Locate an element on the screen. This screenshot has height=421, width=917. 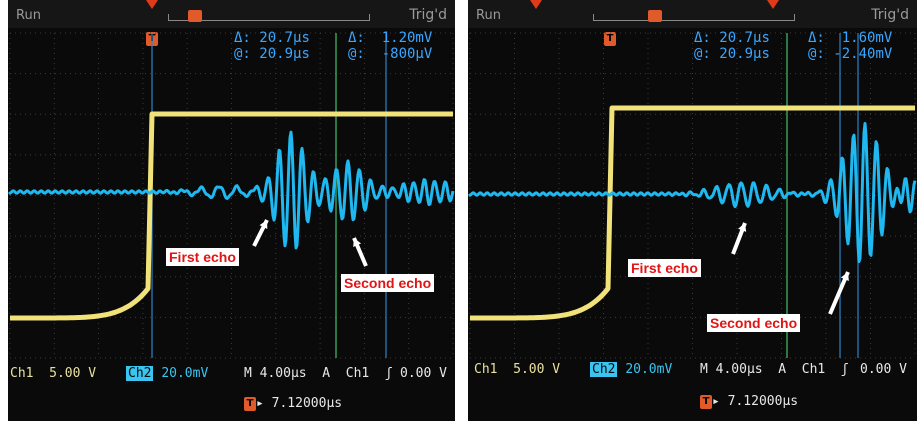
trigger-position-marker is located at coordinates (152, 4).